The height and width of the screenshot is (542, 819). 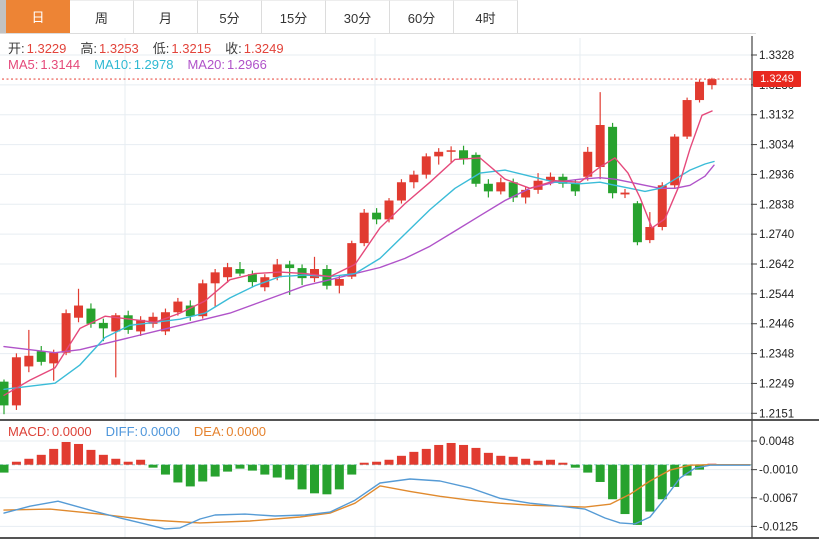 I want to click on tab-period-2: 月, so click(x=166, y=16).